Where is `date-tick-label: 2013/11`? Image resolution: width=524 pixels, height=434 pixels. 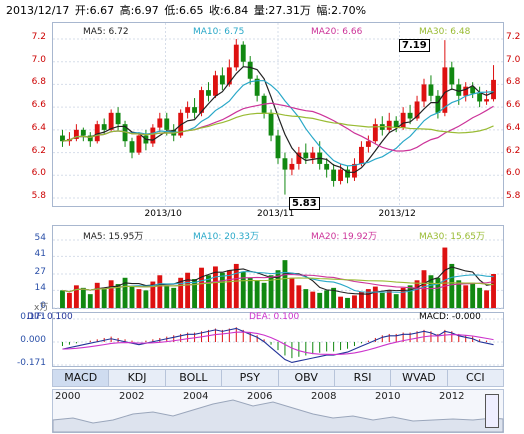 date-tick-label: 2013/11 is located at coordinates (276, 214).